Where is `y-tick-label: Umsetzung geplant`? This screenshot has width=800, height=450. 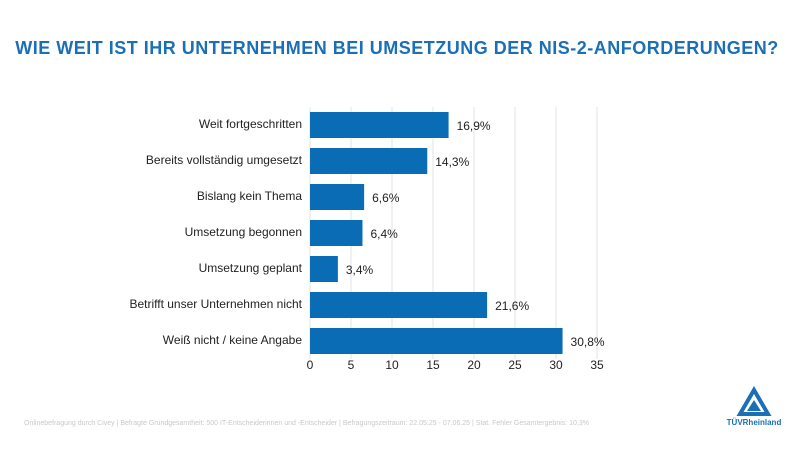
y-tick-label: Umsetzung geplant is located at coordinates (251, 268).